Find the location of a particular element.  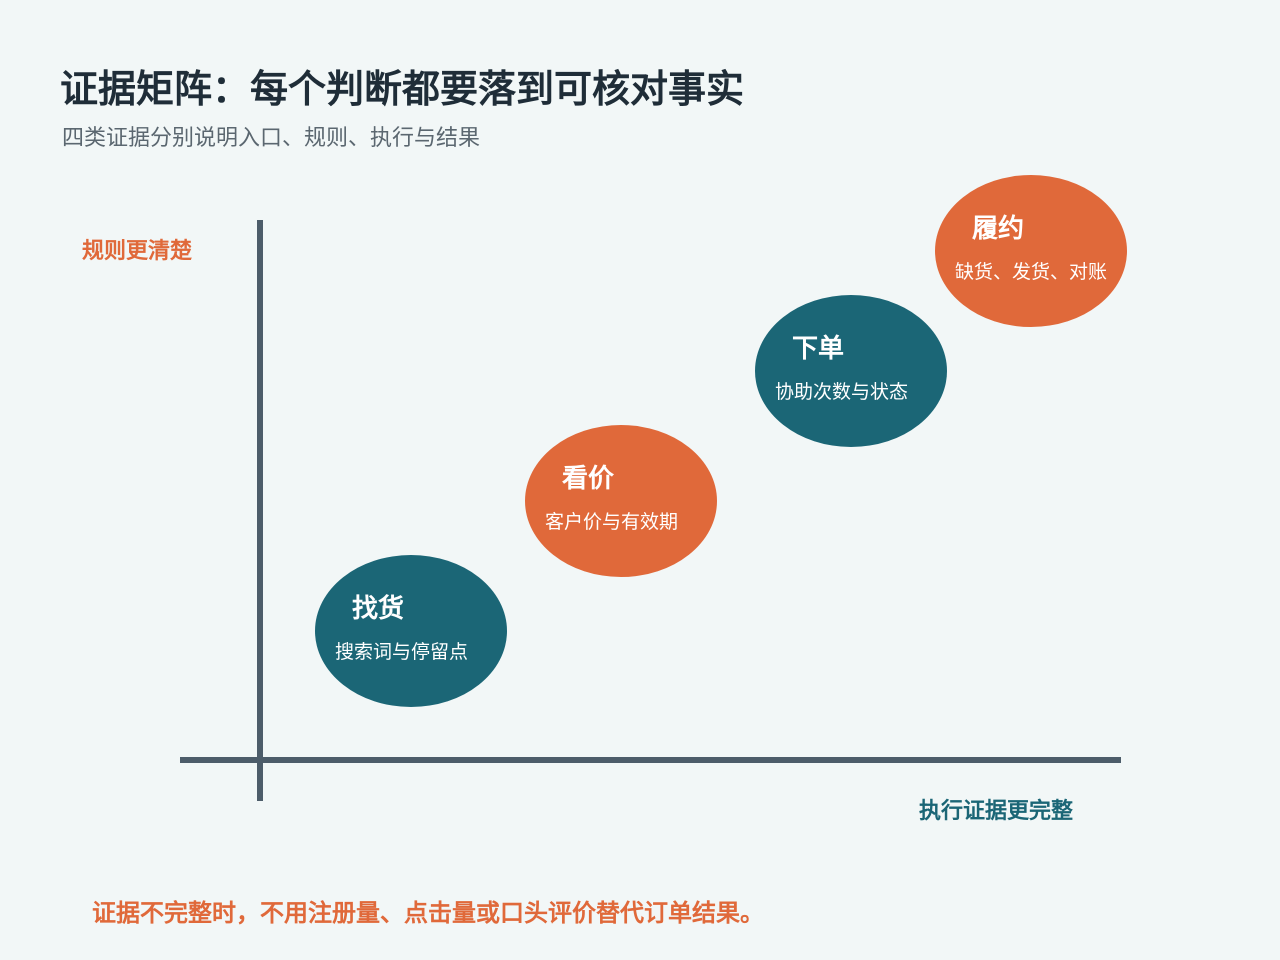

x-axis-label: 执行证据更完整 is located at coordinates (996, 811).